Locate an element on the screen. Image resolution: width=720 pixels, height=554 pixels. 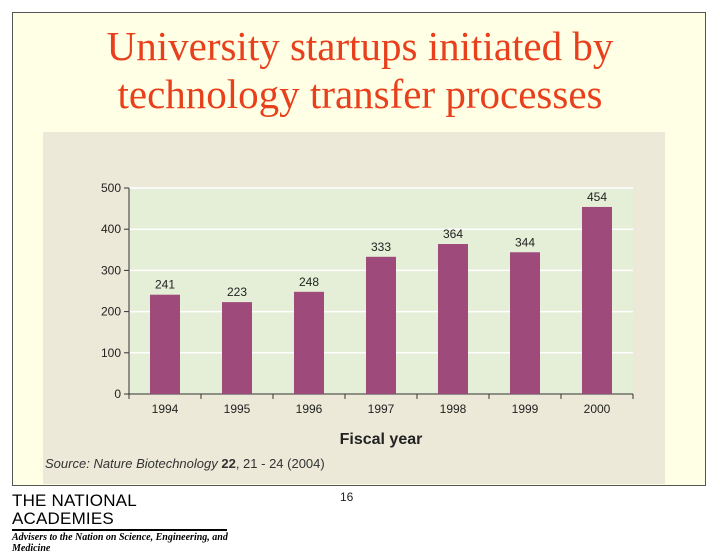
x-tick-label: 2000 is located at coordinates (597, 409).